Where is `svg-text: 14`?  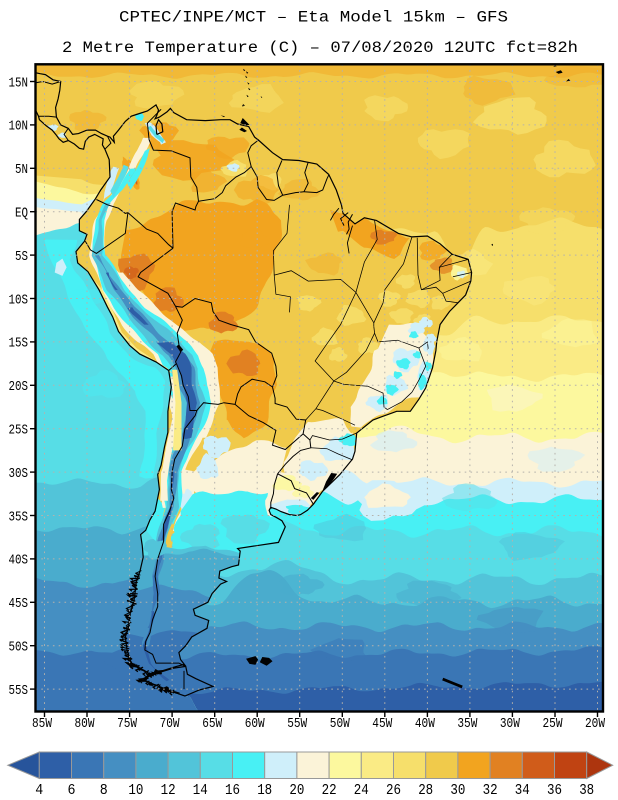 svg-text: 14 is located at coordinates (200, 790).